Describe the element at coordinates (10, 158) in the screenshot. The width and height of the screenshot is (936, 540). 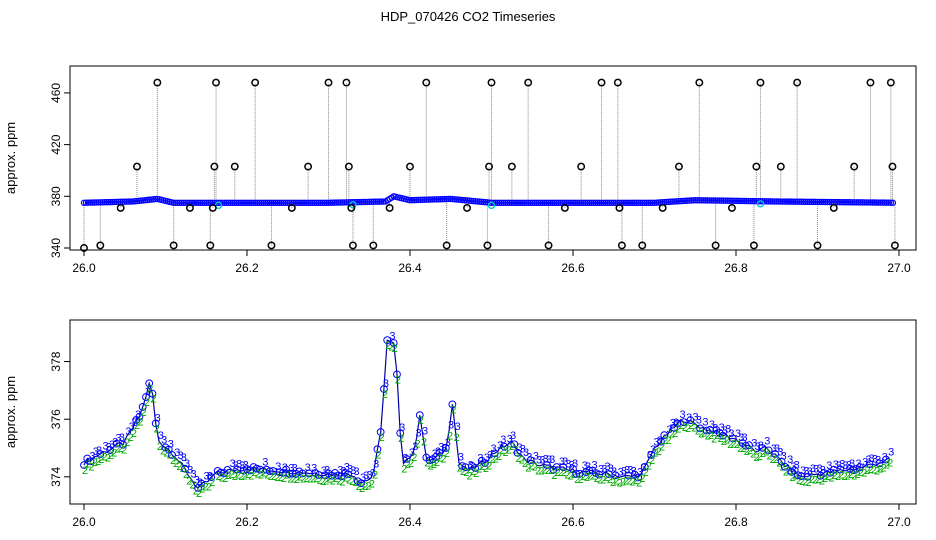
I see `top-y-axis-label: approx. ppm` at that location.